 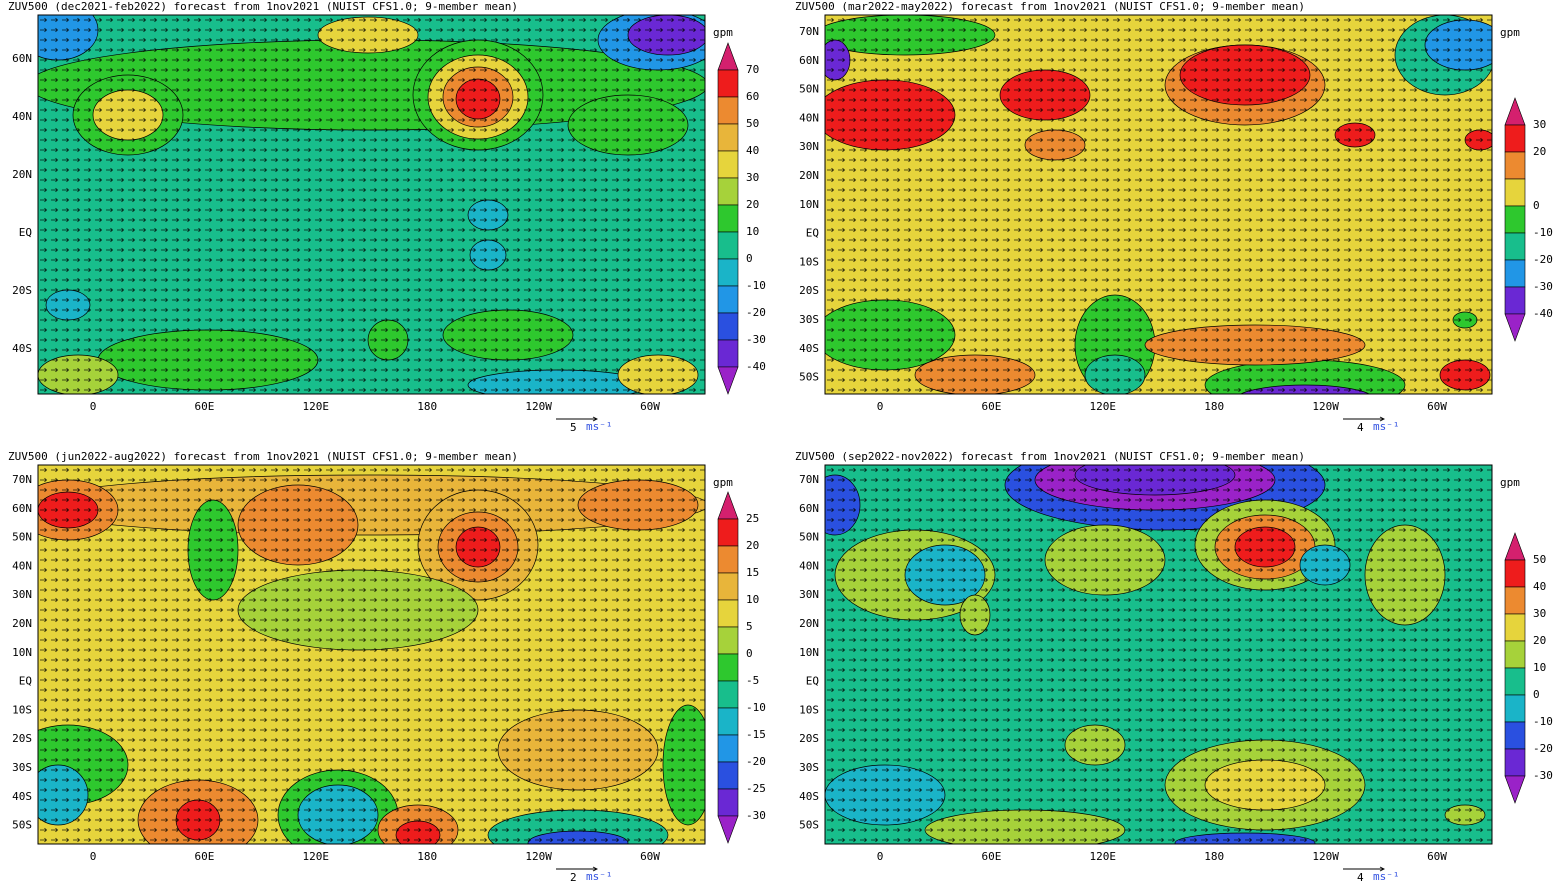 What do you see at coordinates (22, 623) in the screenshot?
I see `lat-label: 20N` at bounding box center [22, 623].